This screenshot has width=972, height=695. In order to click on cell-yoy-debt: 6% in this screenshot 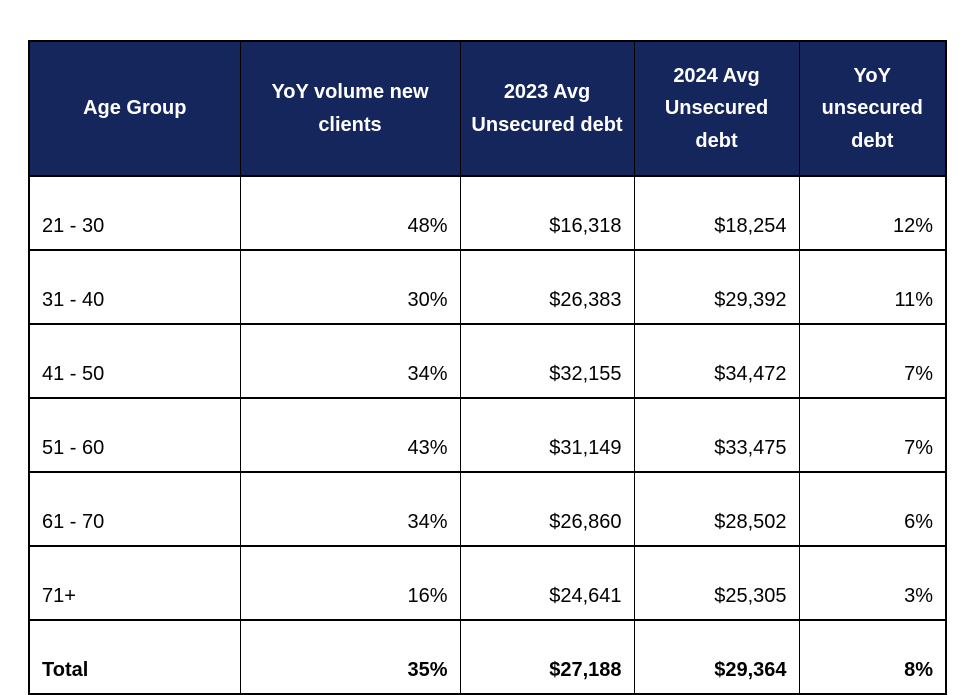, I will do `click(872, 509)`.